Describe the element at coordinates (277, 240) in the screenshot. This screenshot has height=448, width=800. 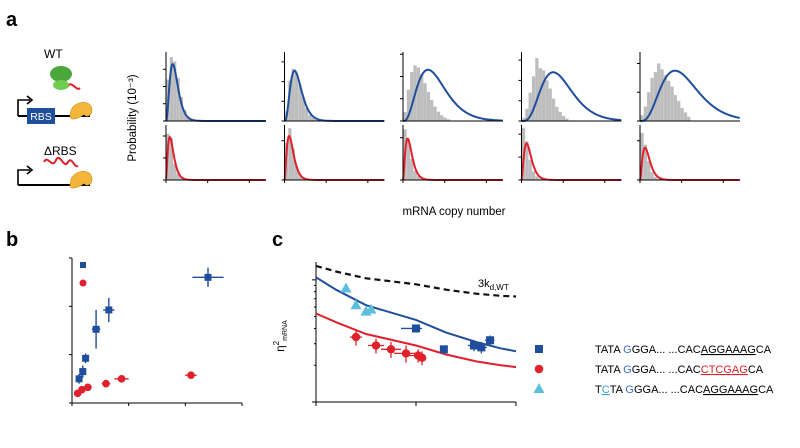
I see `panel-label-c: c` at that location.